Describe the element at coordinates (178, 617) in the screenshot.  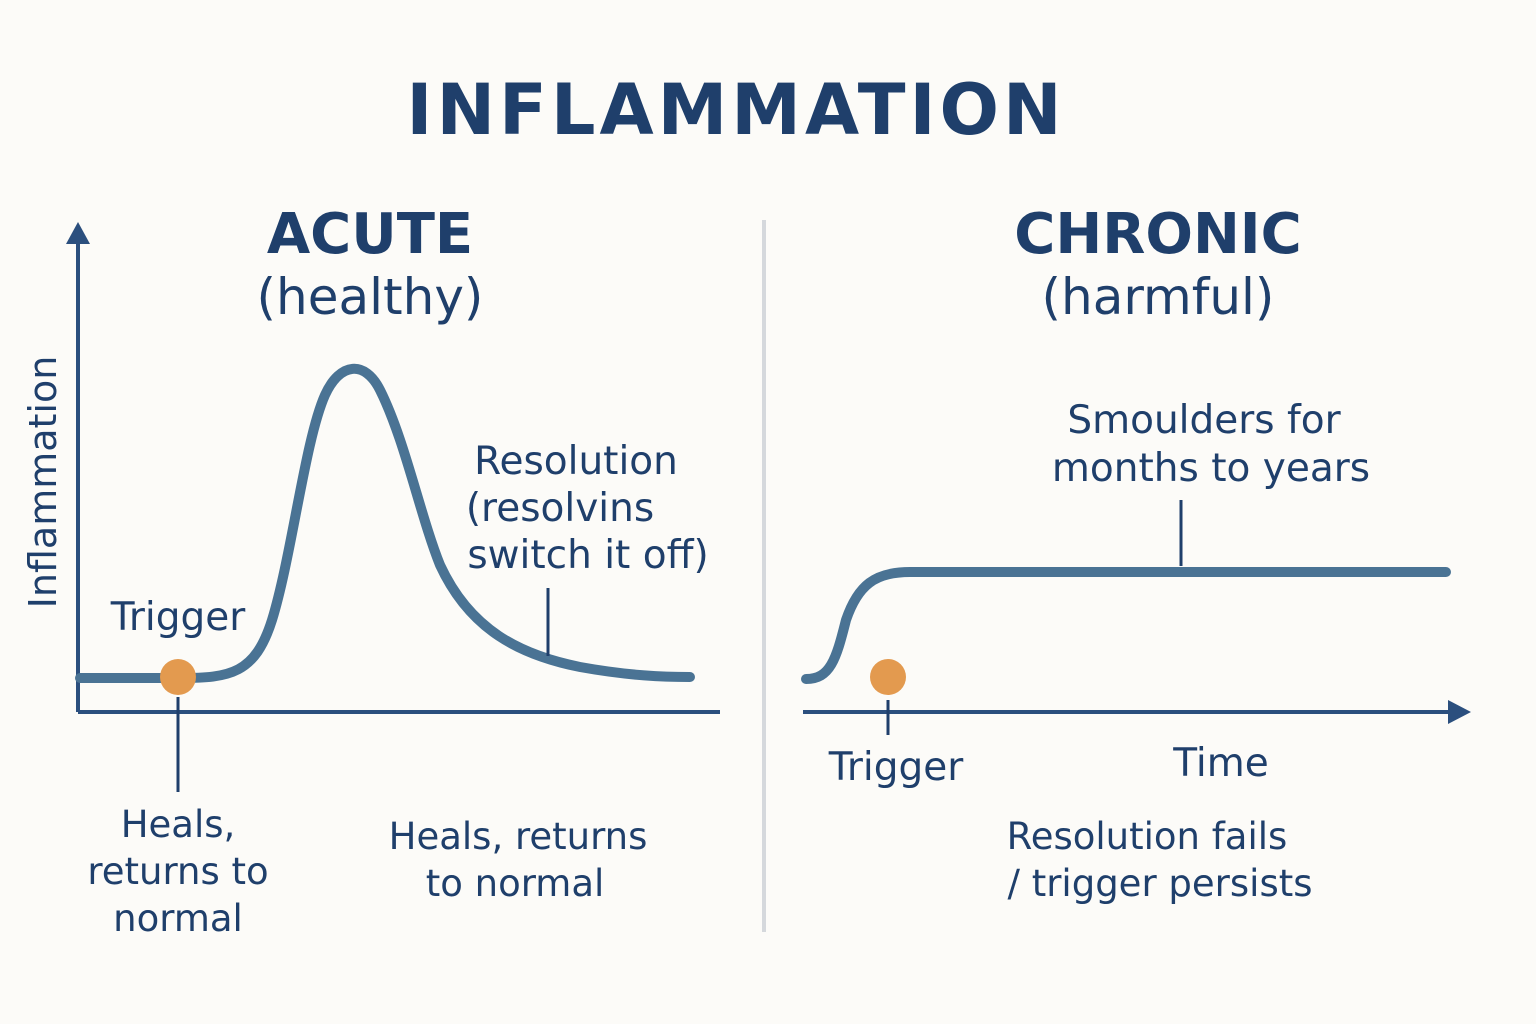
I see `acute-trigger-label: Trigger` at that location.